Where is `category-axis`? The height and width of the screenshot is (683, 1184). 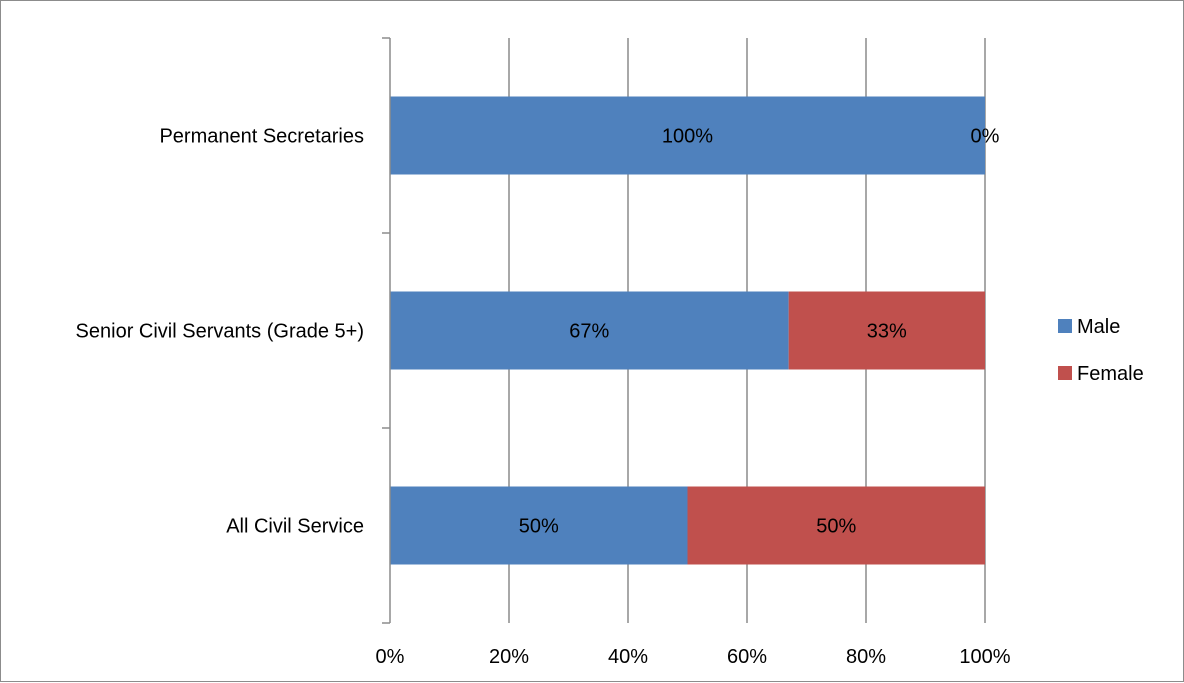
category-axis is located at coordinates (386, 330).